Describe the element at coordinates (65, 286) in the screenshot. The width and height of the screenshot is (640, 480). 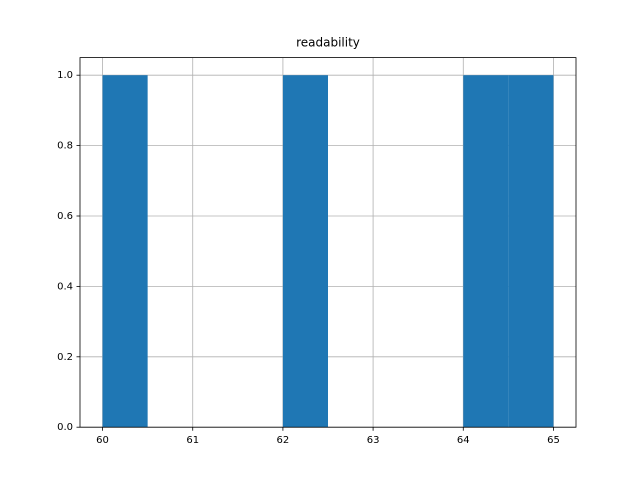
I see `y-tick-label: 0.4` at that location.